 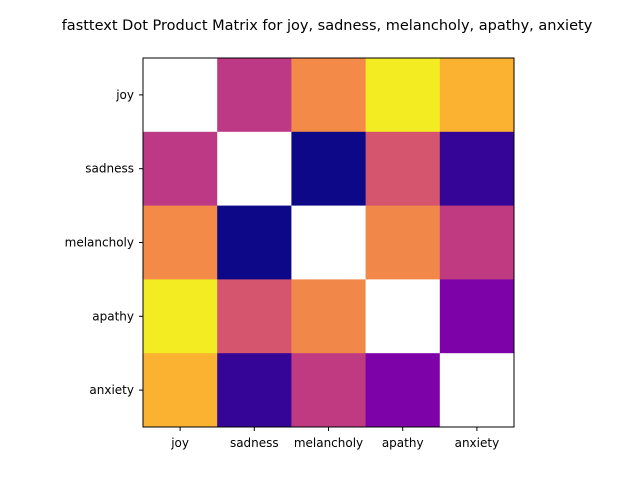 I want to click on heatmap-cell-anxiety-anxiety, so click(x=477, y=390).